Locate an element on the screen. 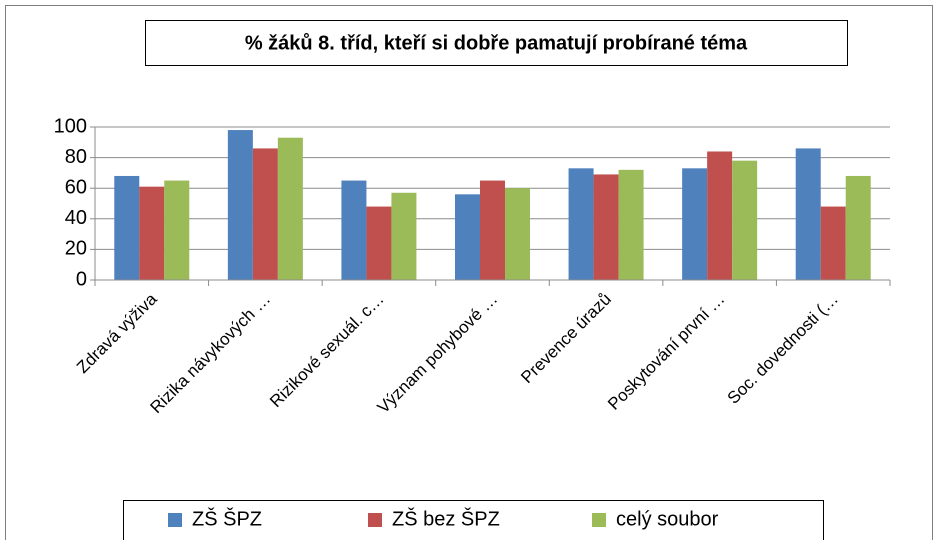  legend-label: ZŠ ŠPZ is located at coordinates (227, 518).